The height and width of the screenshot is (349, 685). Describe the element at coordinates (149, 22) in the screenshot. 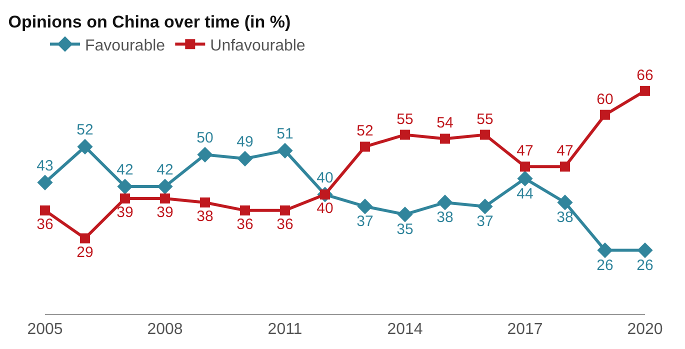

I see `chart-title: Opinions on China over time (in %)` at that location.